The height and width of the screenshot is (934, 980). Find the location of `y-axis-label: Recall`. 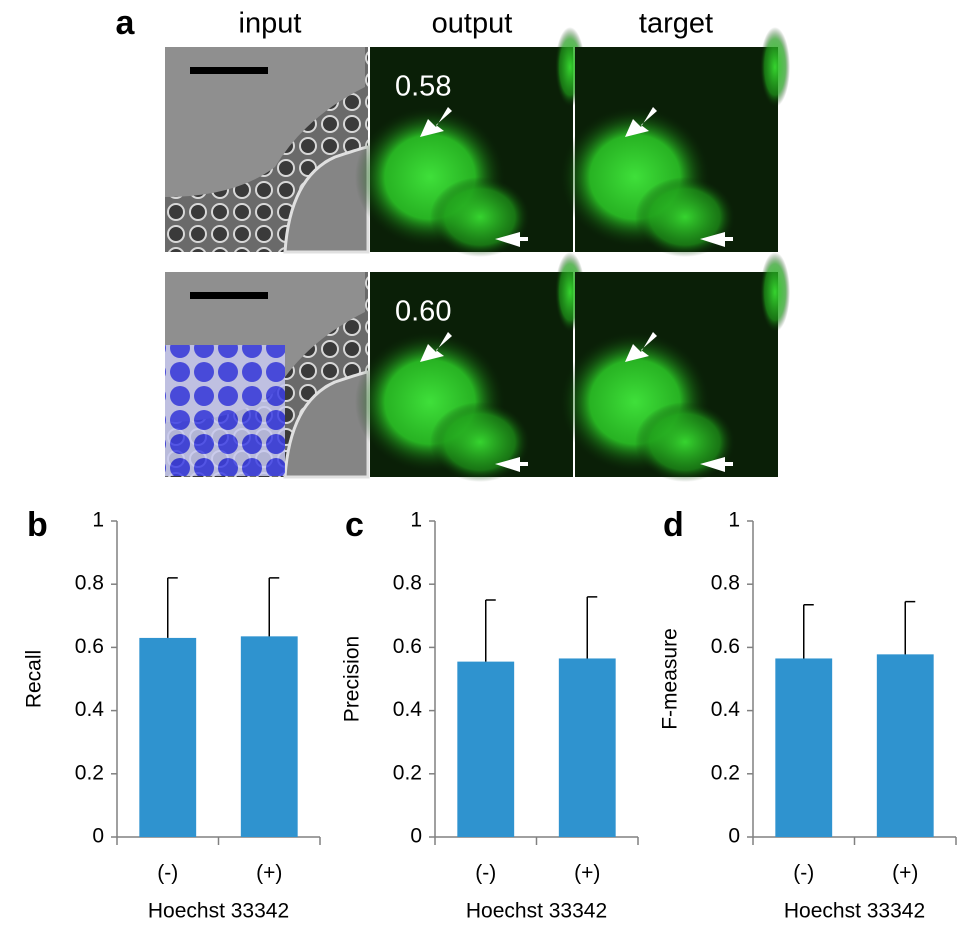

y-axis-label: Recall is located at coordinates (34, 679).